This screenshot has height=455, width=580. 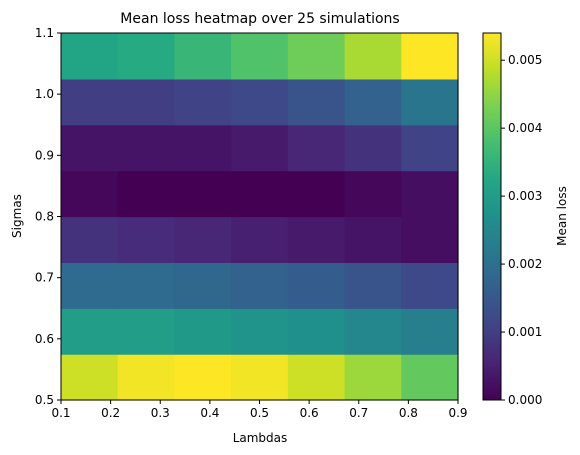 I want to click on x-tick-label: 0.5, so click(x=259, y=413).